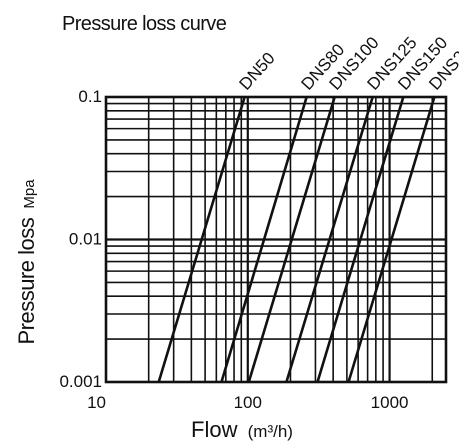 The height and width of the screenshot is (448, 459). What do you see at coordinates (329, 239) in the screenshot?
I see `series-line-dns125` at bounding box center [329, 239].